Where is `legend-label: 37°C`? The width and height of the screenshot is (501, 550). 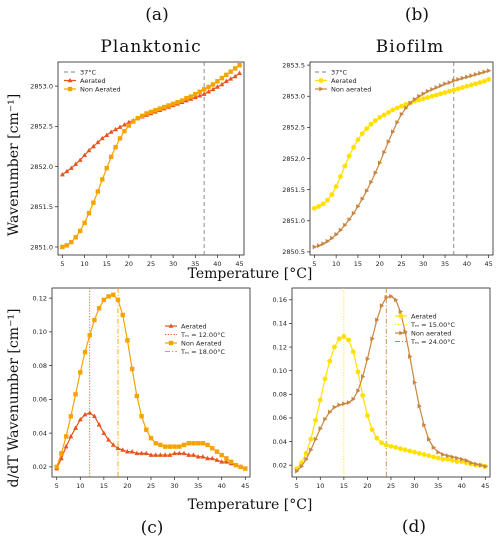
legend-label: 37°C is located at coordinates (88, 72).